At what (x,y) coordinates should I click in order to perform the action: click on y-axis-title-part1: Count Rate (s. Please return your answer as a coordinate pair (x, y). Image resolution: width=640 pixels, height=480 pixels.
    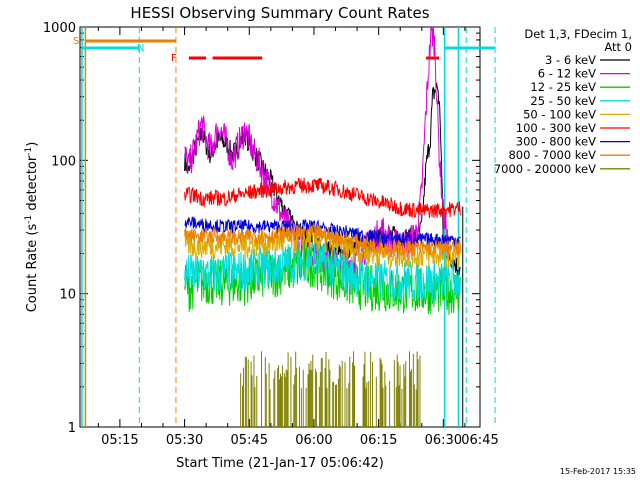
    Looking at the image, I should click on (32, 268).